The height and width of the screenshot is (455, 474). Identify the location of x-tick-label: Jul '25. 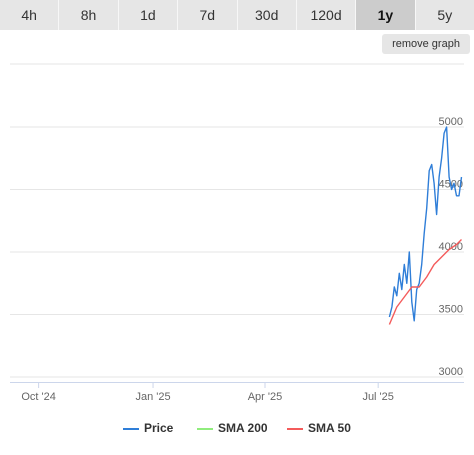
(377, 397).